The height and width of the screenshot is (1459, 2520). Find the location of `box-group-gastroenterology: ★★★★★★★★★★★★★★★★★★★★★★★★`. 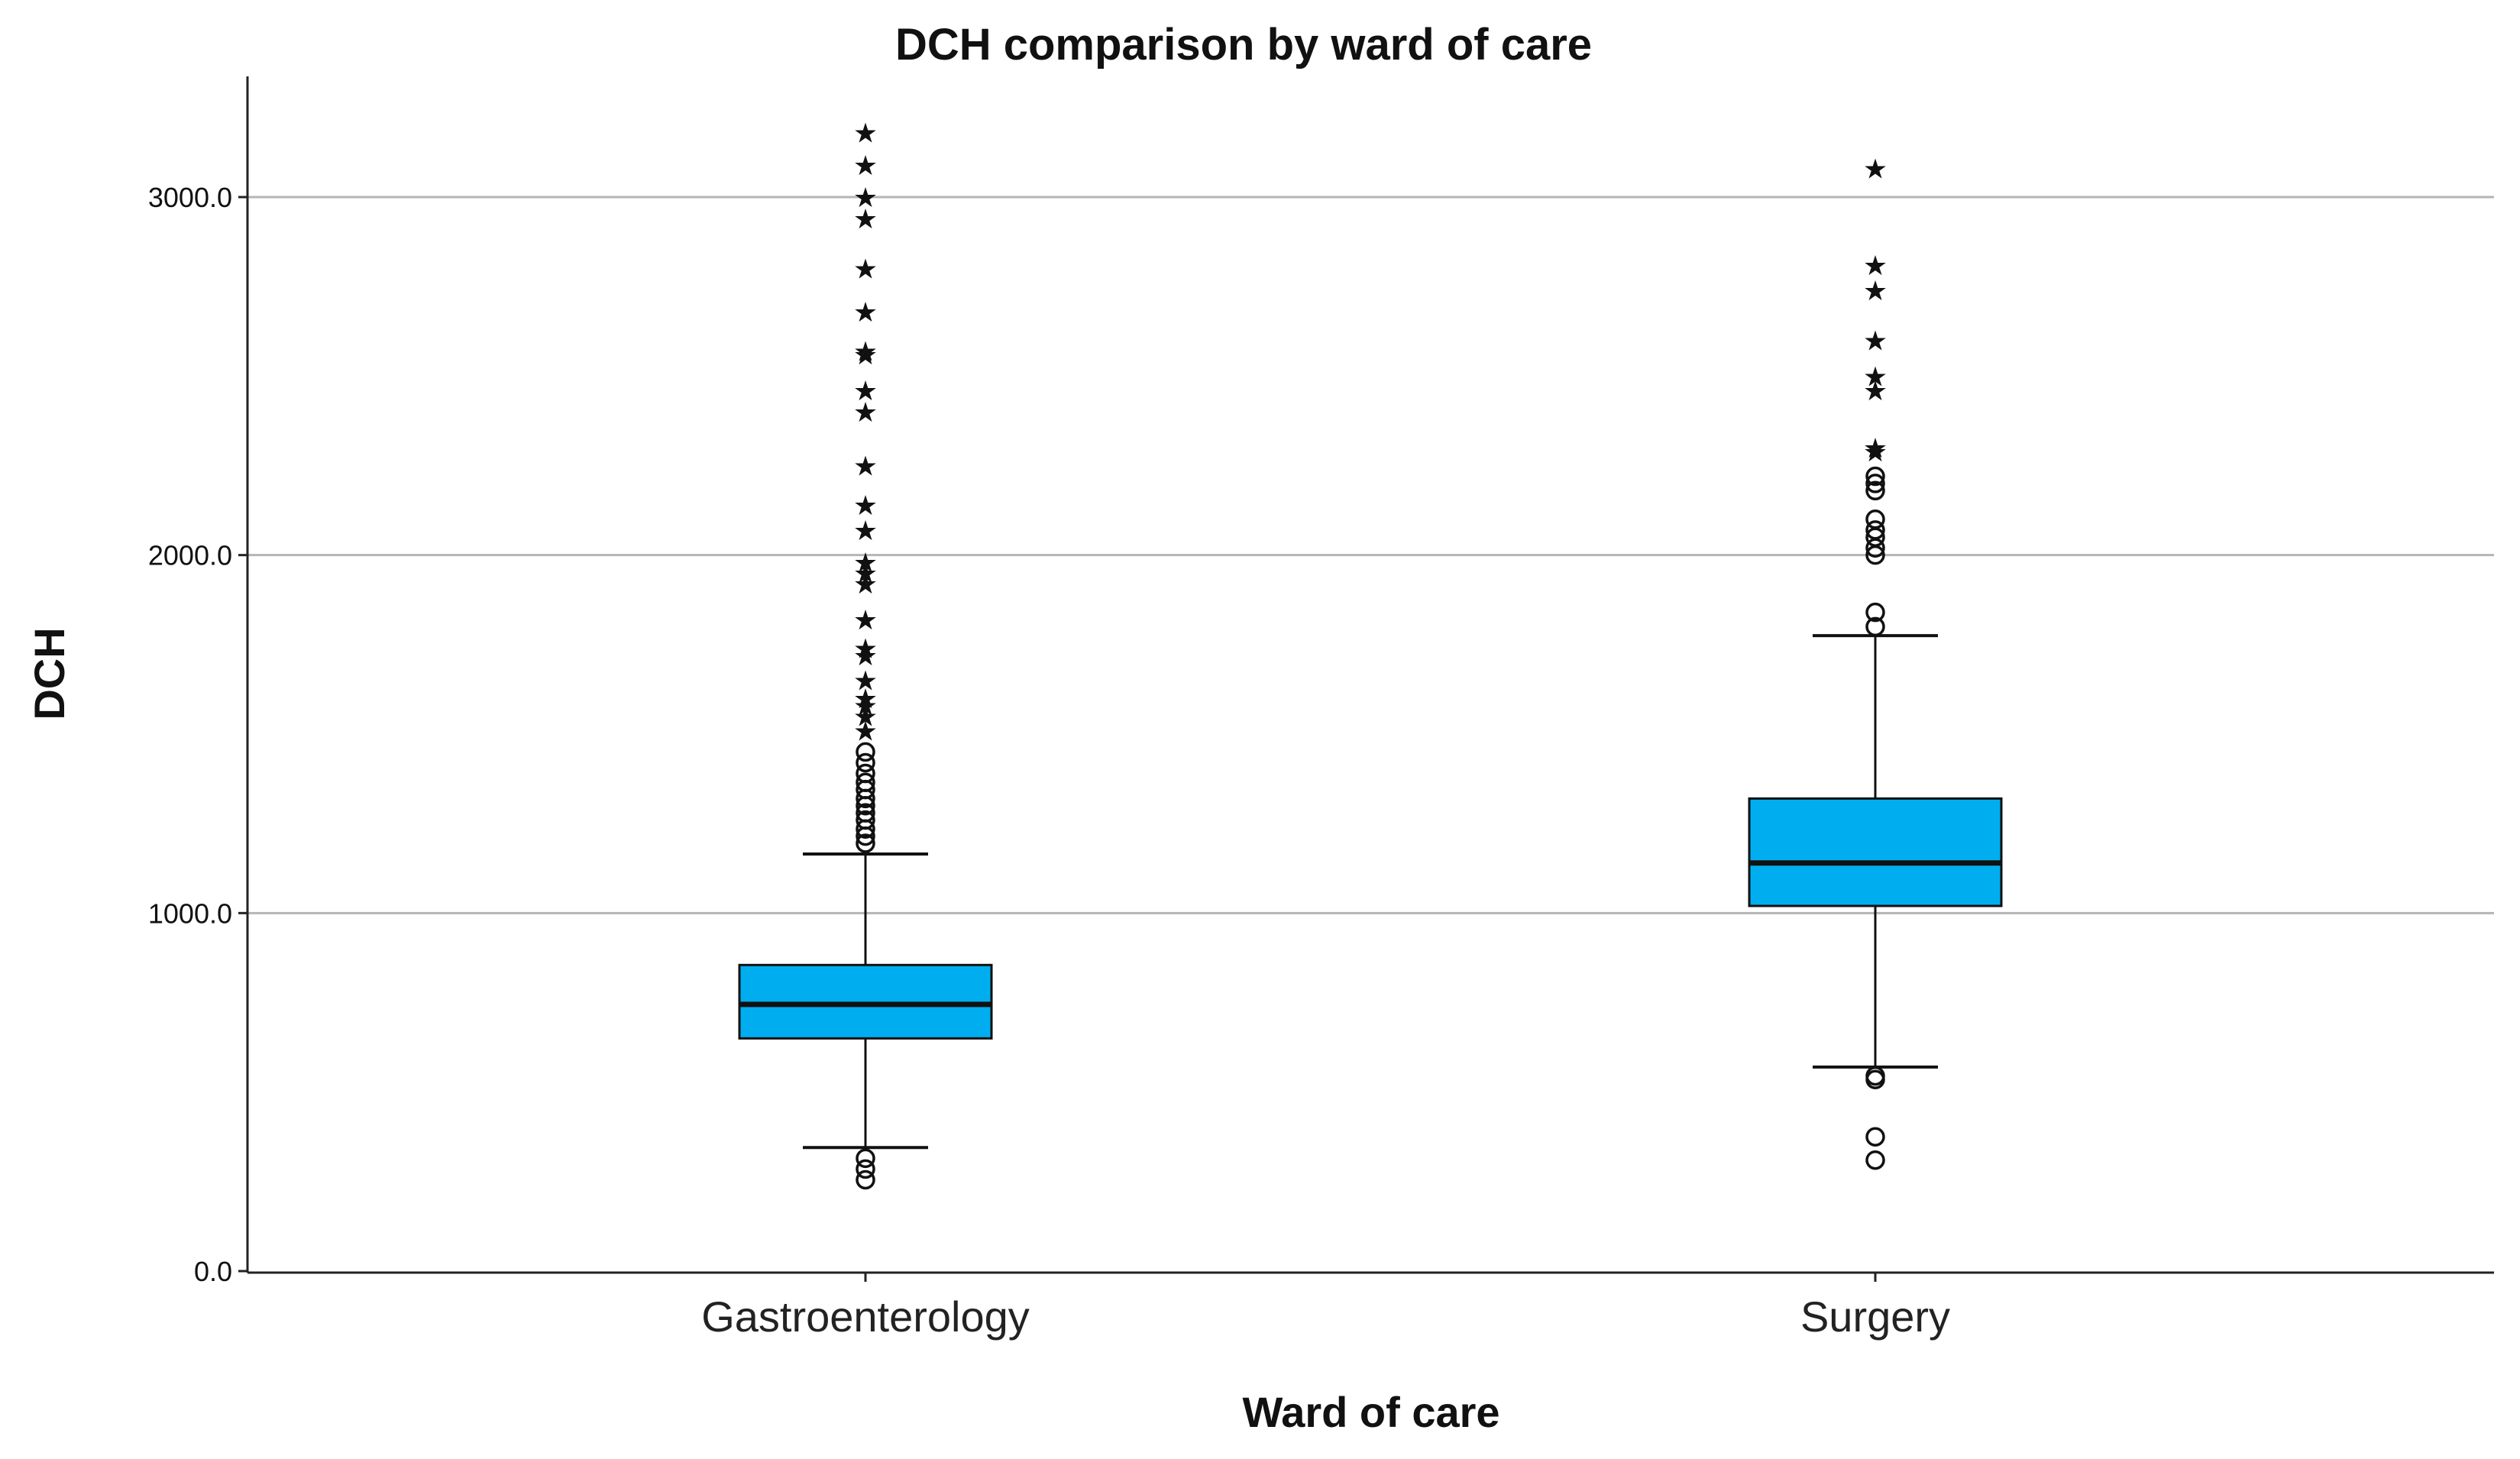

box-group-gastroenterology: ★★★★★★★★★★★★★★★★★★★★★★★★ is located at coordinates (865, 654).